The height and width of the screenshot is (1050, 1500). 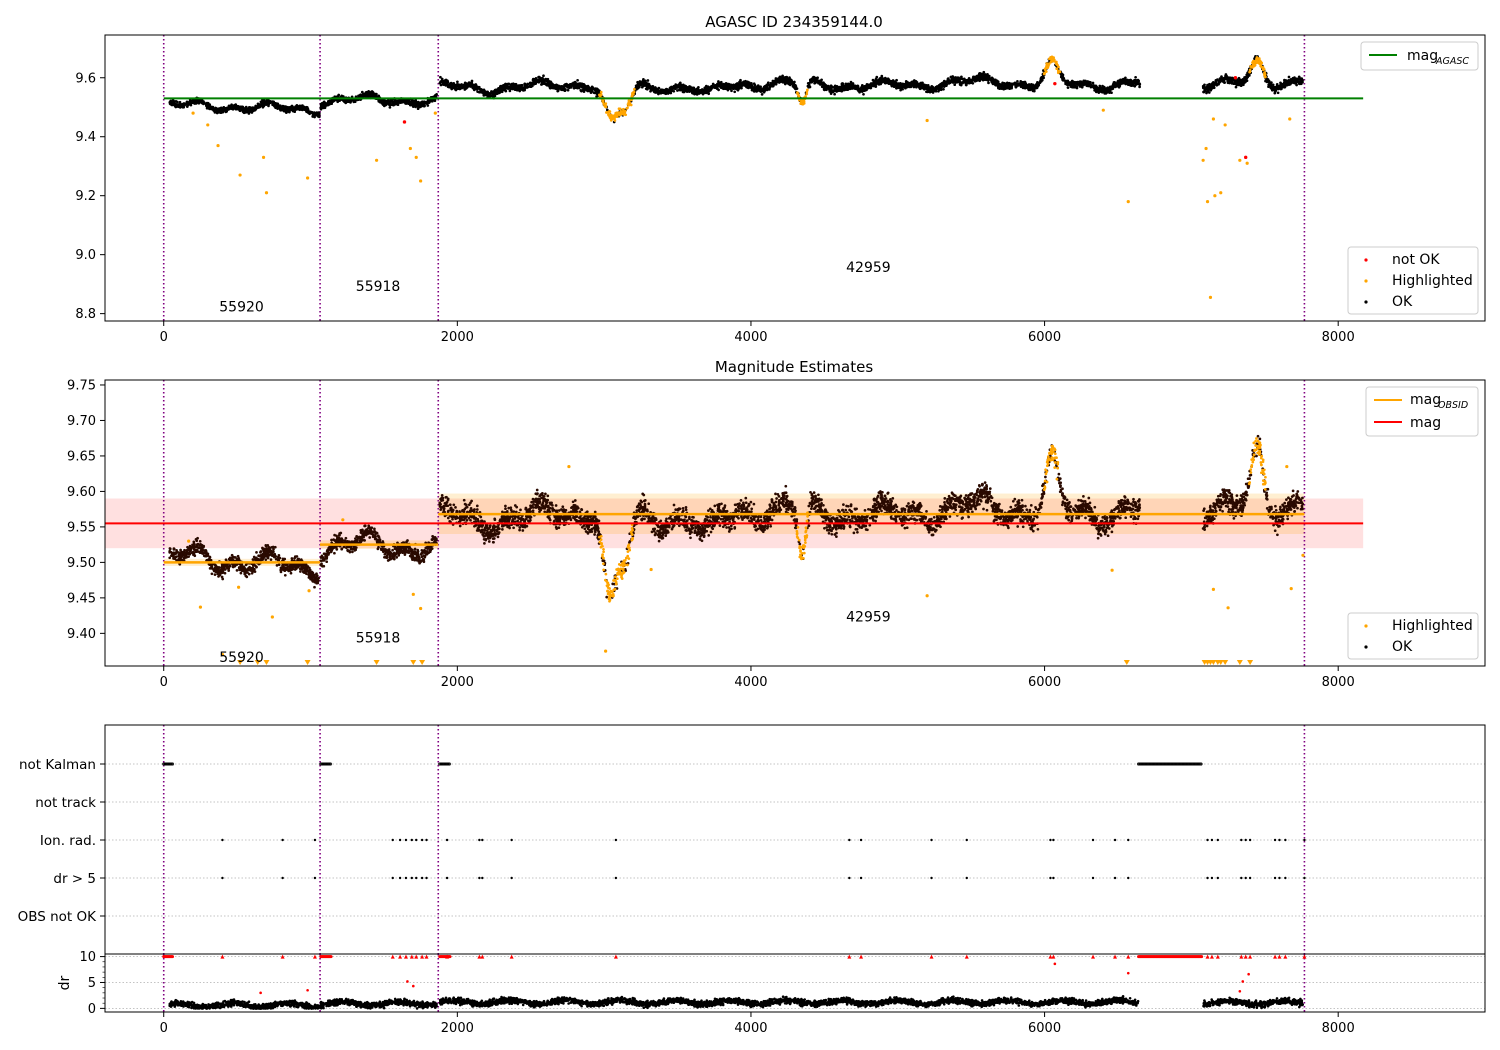 What do you see at coordinates (601, 92) in the screenshot?
I see `highlighted-point` at bounding box center [601, 92].